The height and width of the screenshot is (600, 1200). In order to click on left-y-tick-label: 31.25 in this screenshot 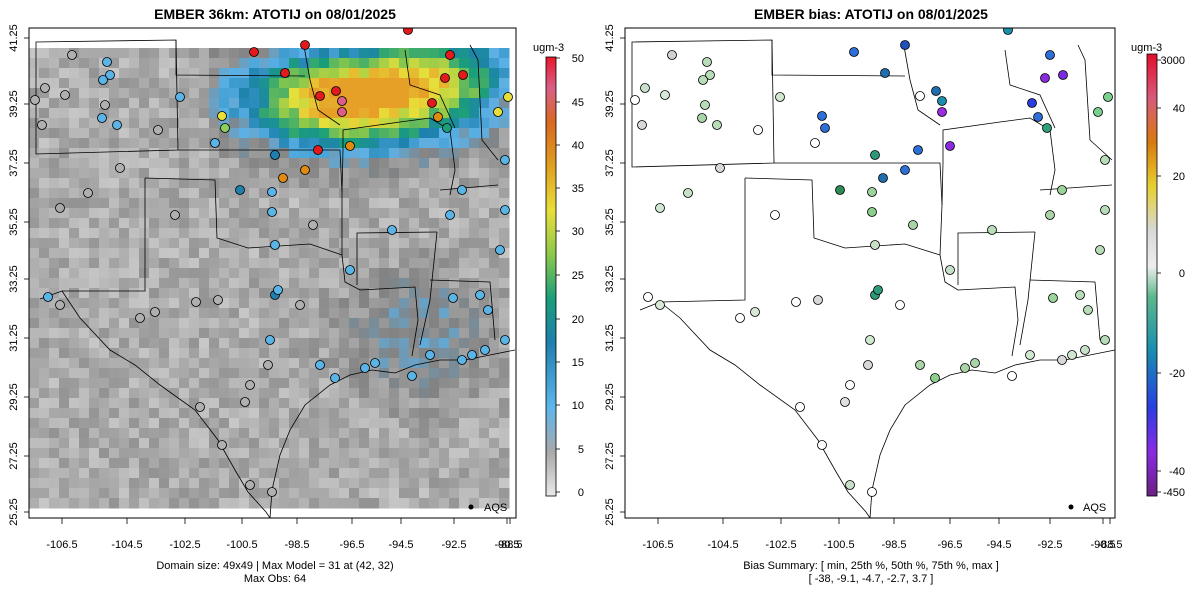, I will do `click(14, 338)`.